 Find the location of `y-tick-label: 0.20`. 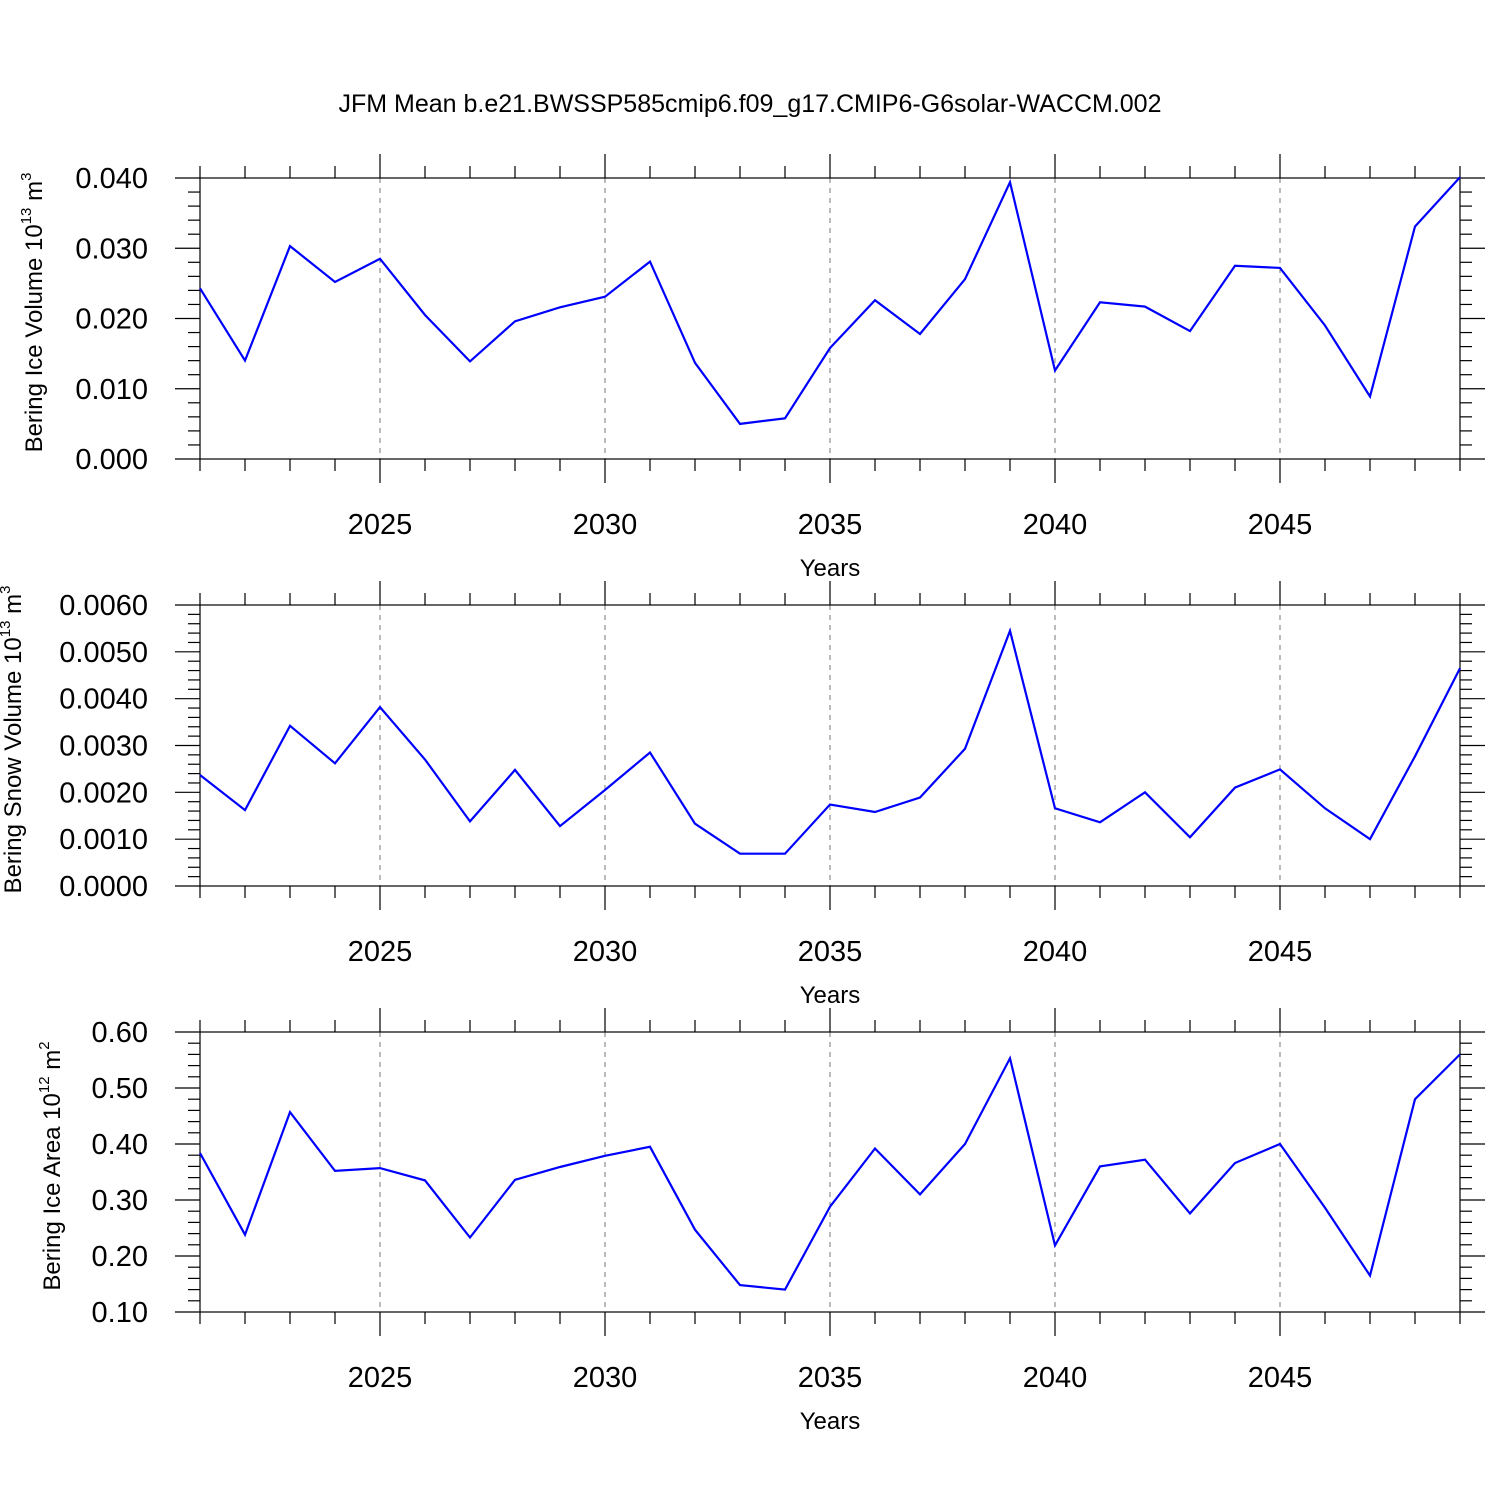

y-tick-label: 0.20 is located at coordinates (120, 1257).